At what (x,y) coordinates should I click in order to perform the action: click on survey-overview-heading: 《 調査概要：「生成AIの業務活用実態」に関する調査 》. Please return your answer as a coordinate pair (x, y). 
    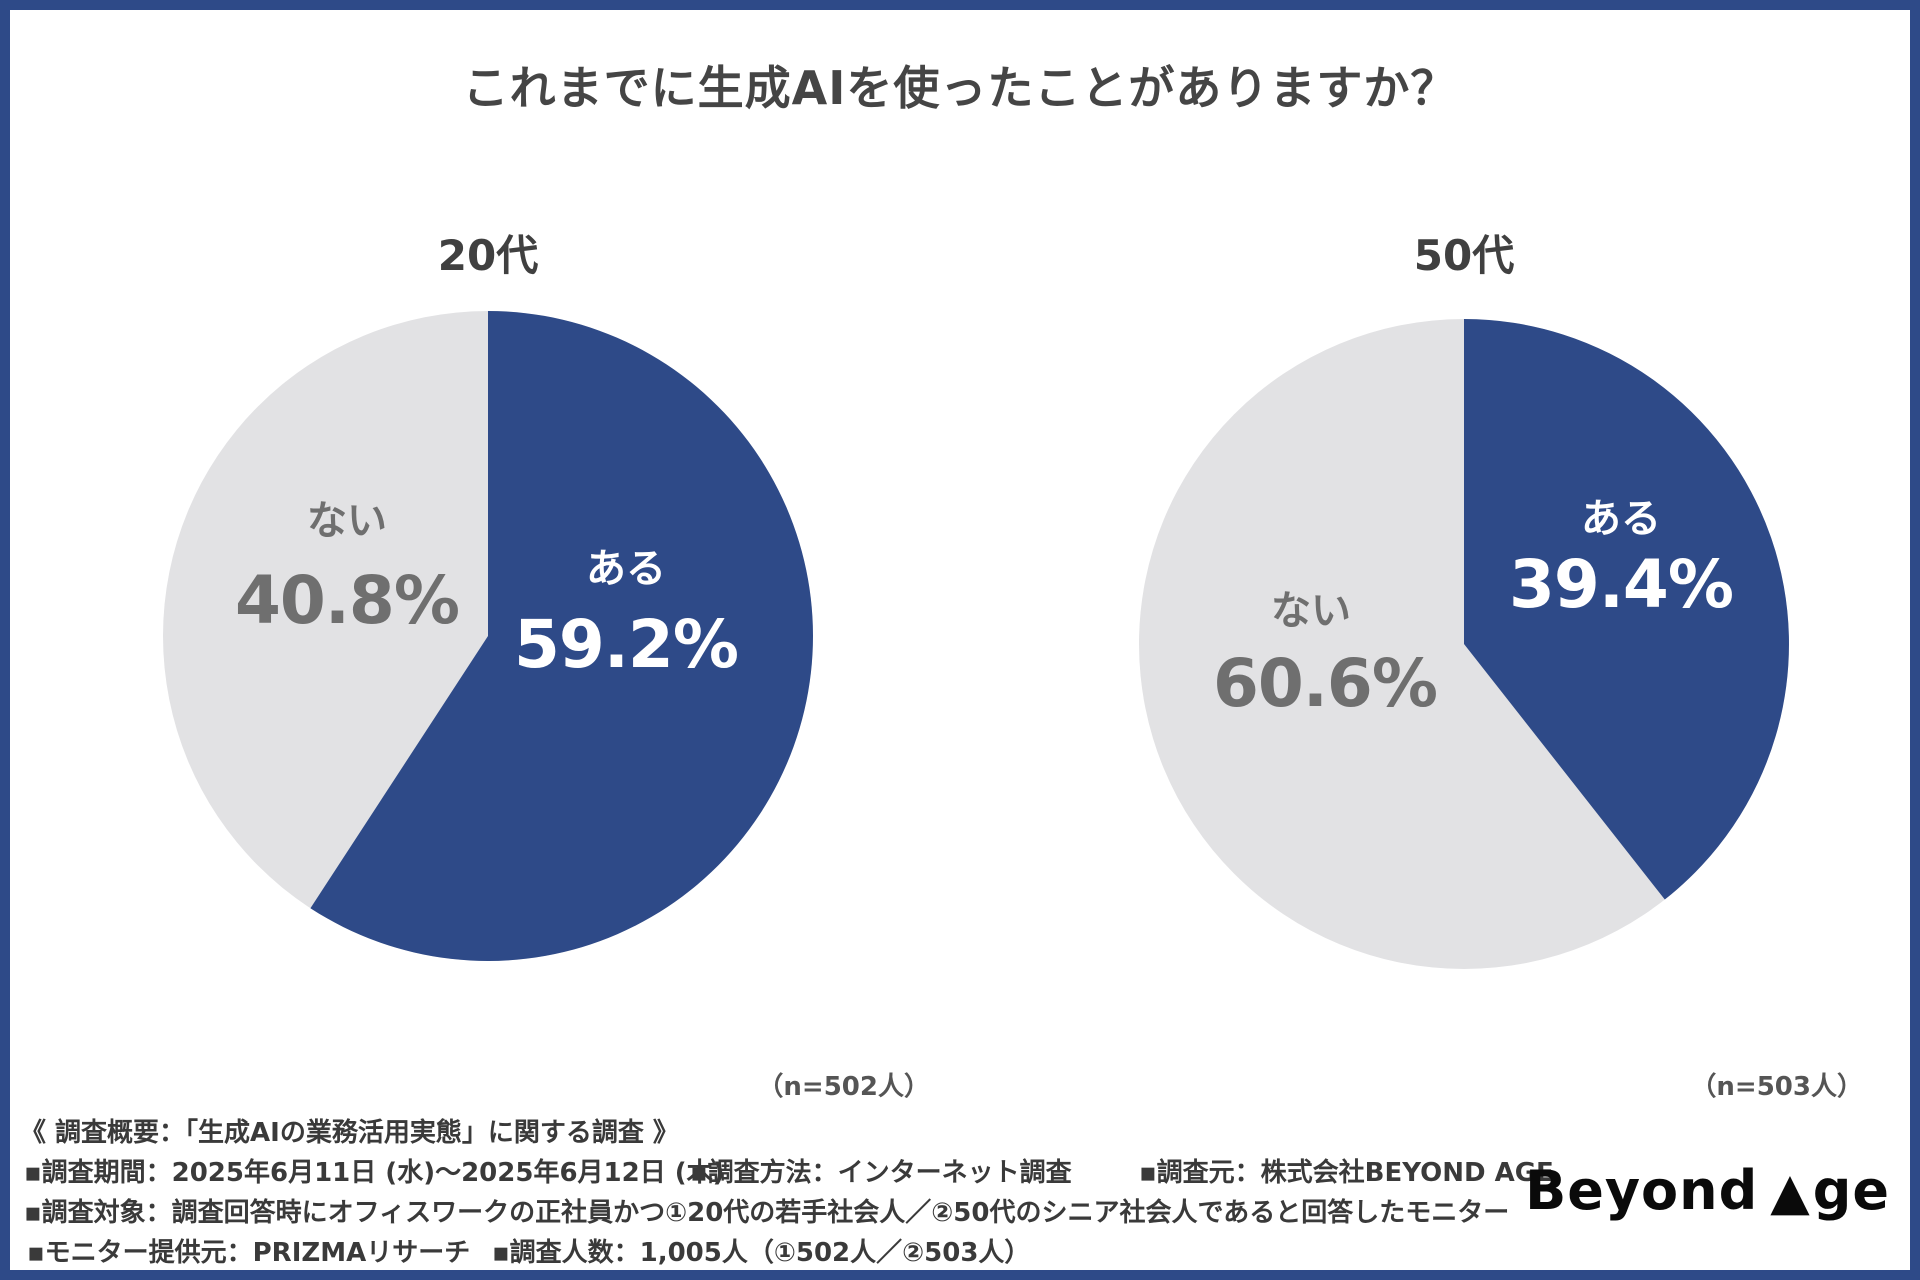
    Looking at the image, I should click on (349, 1133).